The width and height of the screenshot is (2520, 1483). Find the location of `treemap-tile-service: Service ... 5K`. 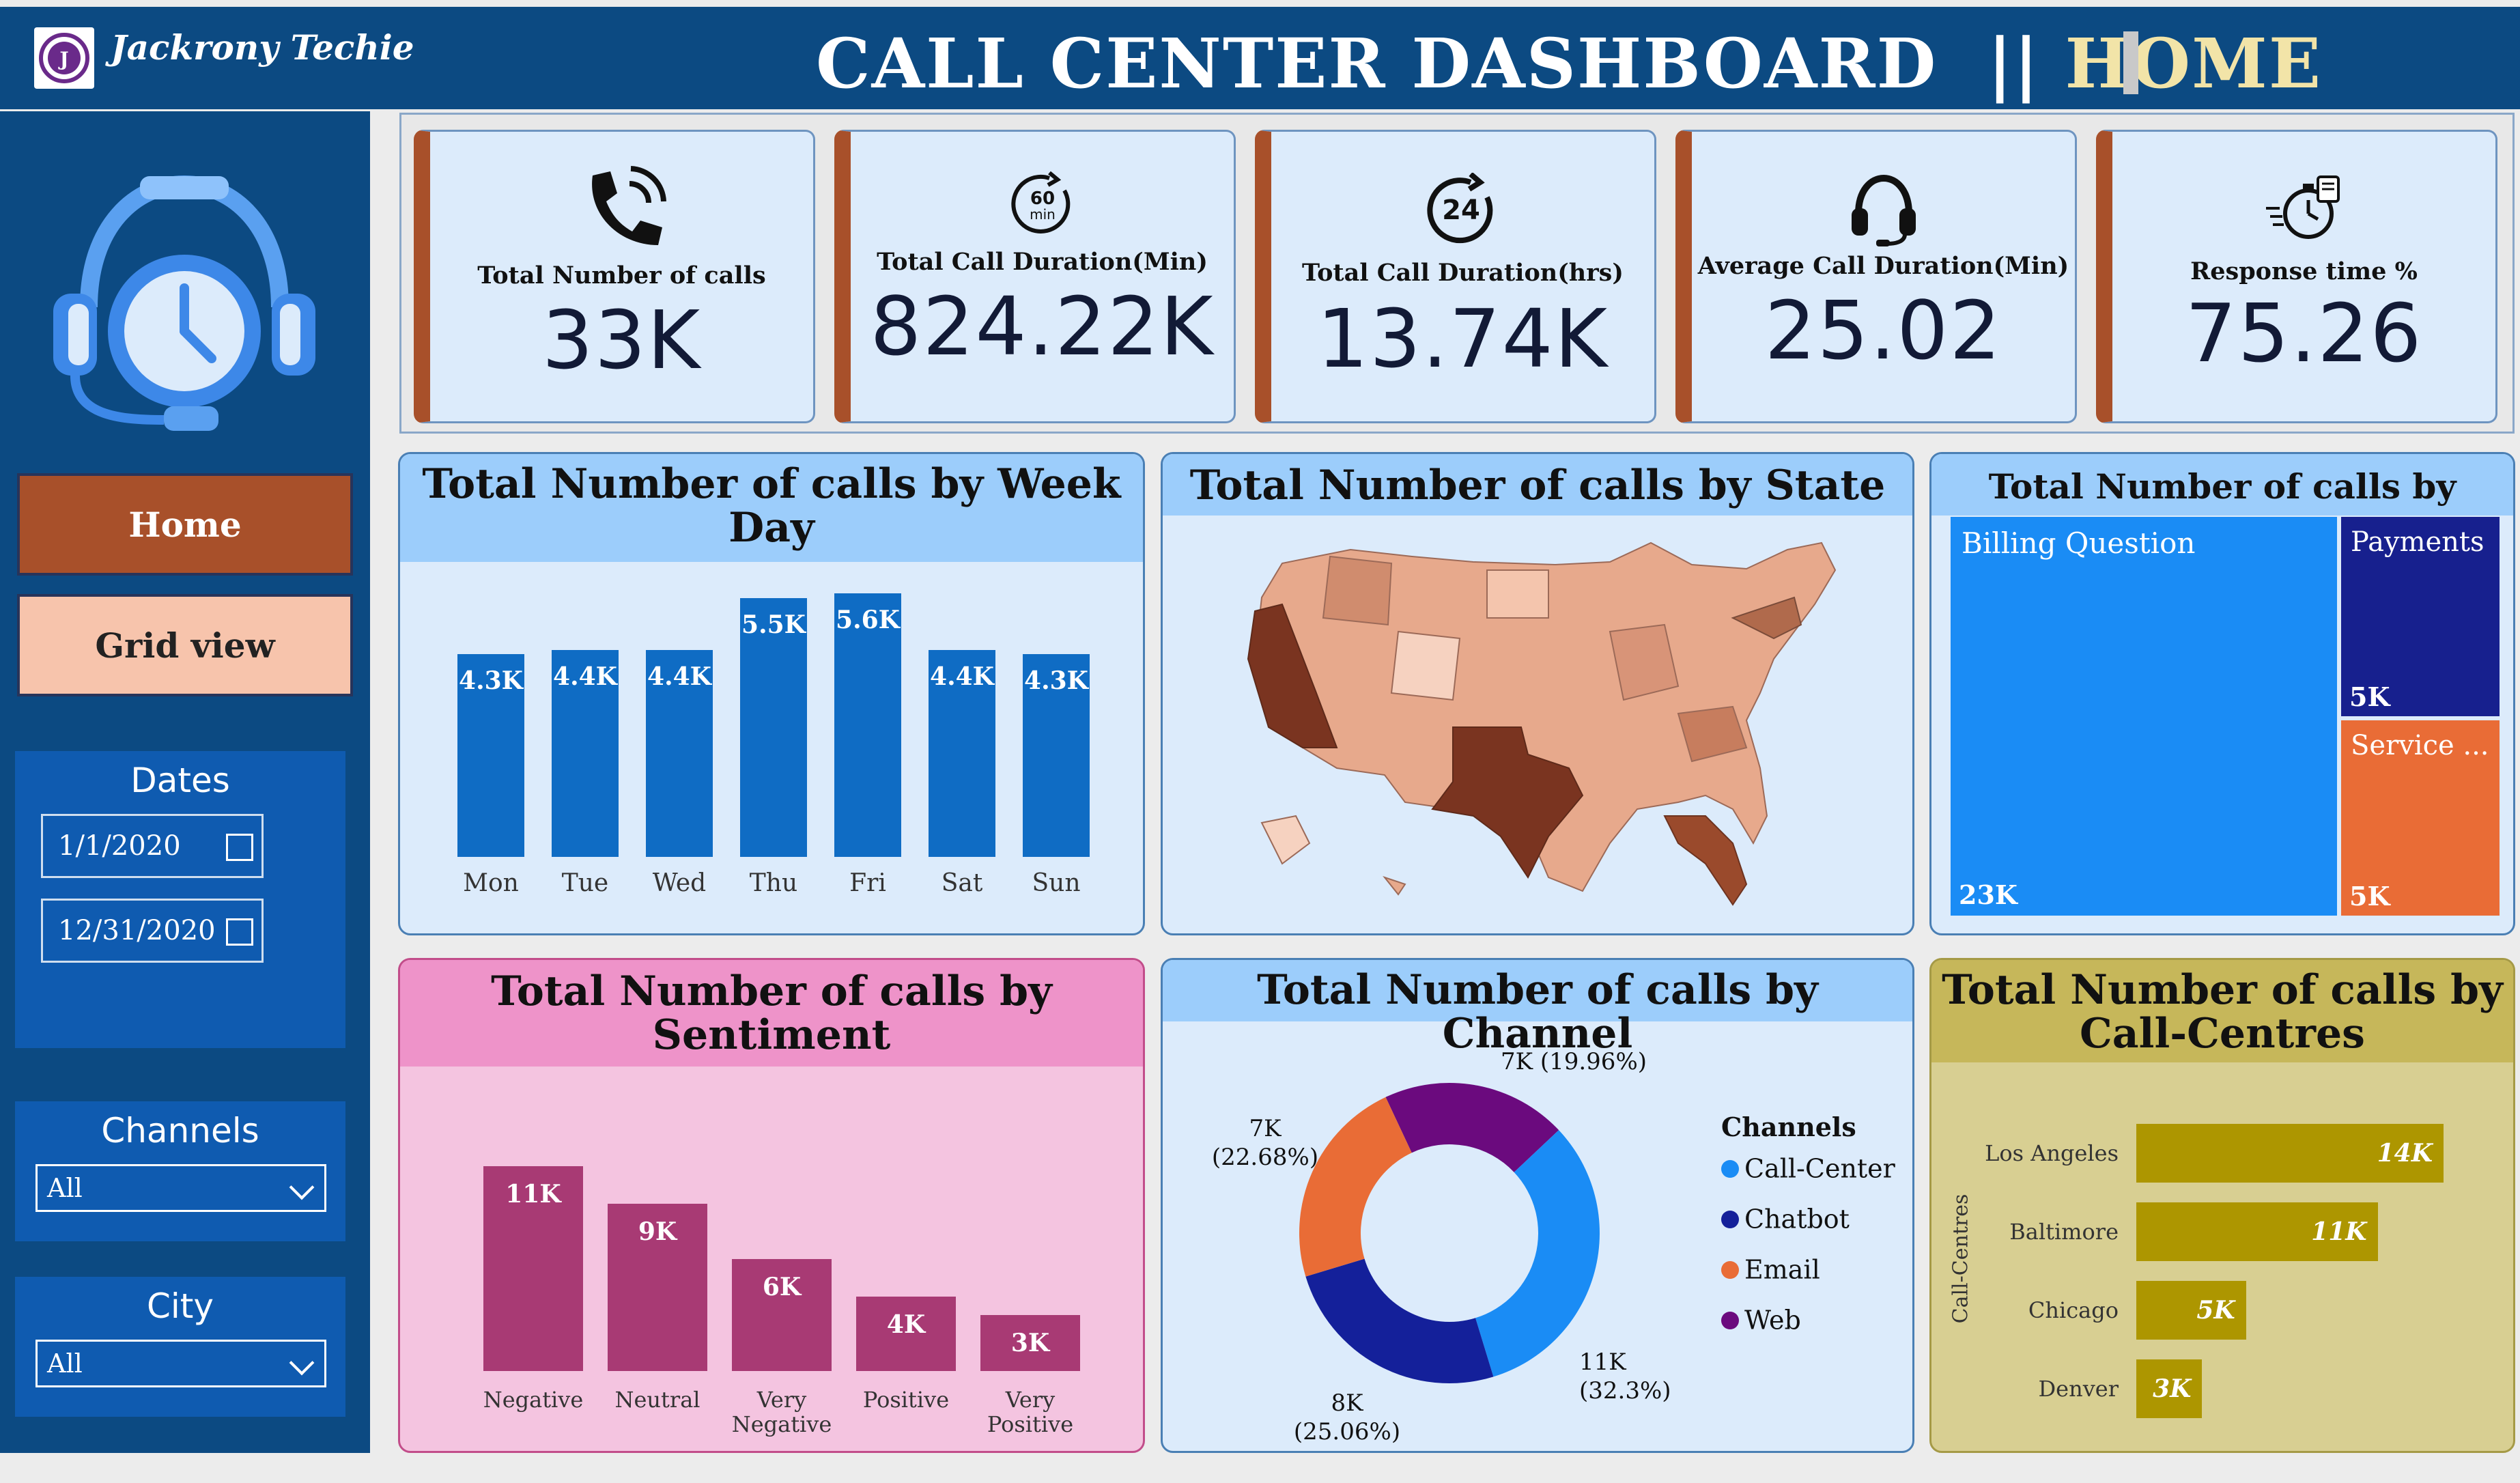

treemap-tile-service: Service ... 5K is located at coordinates (2420, 818).